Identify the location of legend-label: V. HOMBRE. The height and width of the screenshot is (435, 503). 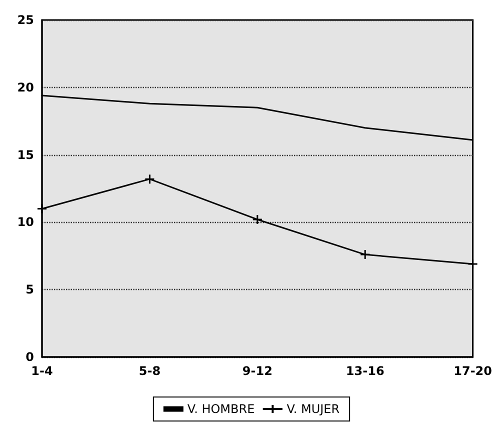
(221, 409).